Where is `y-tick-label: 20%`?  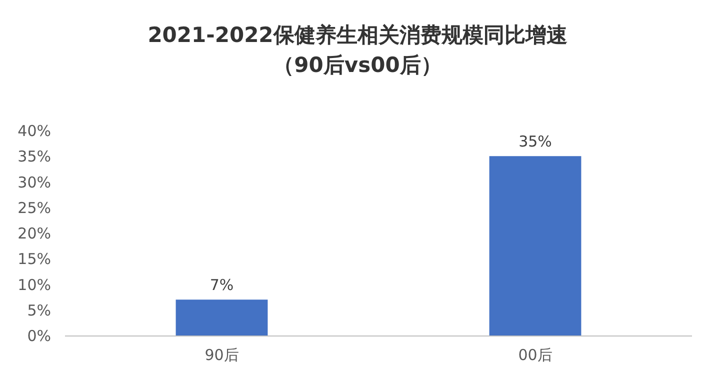
y-tick-label: 20% is located at coordinates (34, 233).